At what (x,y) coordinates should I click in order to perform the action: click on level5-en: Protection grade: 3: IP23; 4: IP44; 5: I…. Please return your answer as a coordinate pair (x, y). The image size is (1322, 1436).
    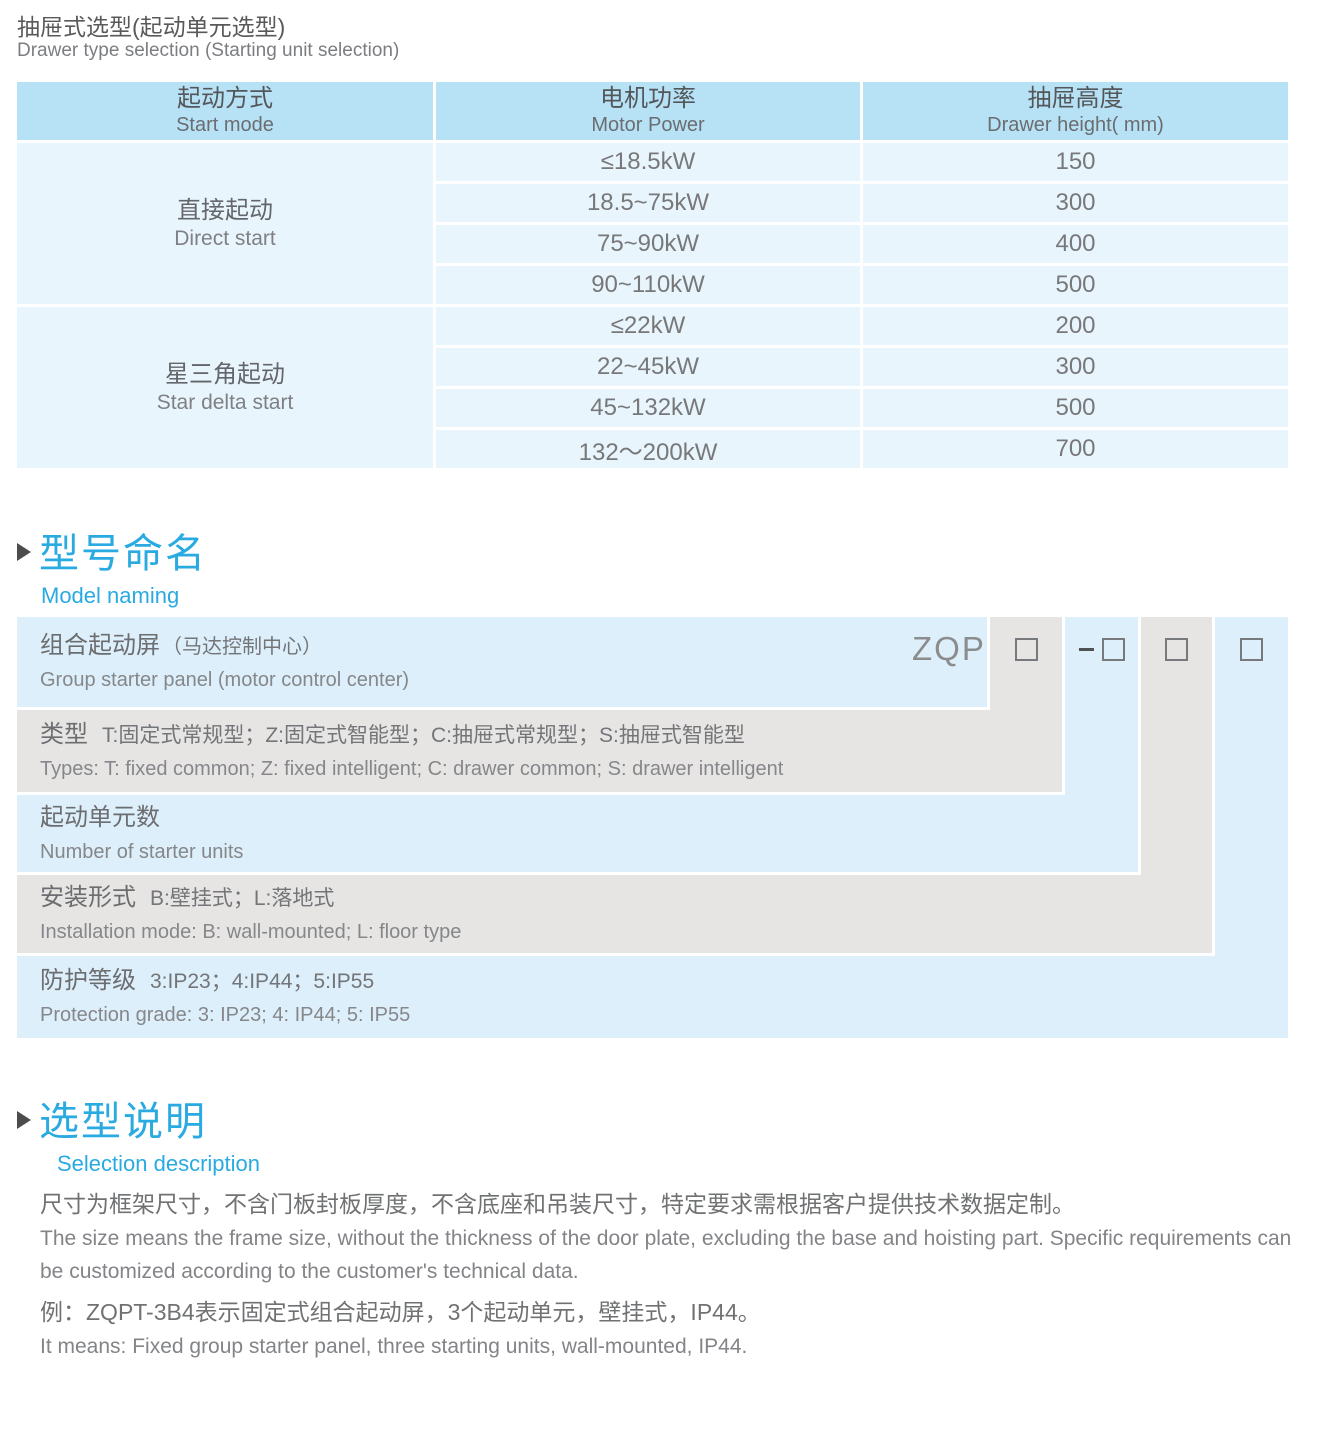
    Looking at the image, I should click on (225, 1015).